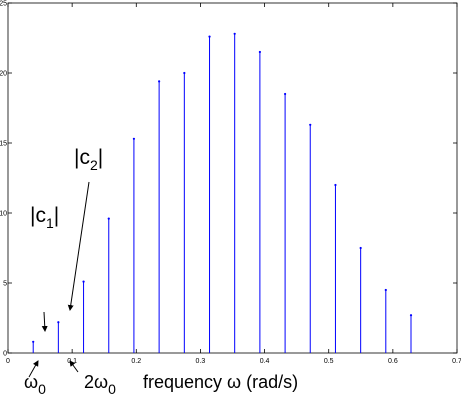  Describe the element at coordinates (8, 361) in the screenshot. I see `x-tick-label: 0` at that location.